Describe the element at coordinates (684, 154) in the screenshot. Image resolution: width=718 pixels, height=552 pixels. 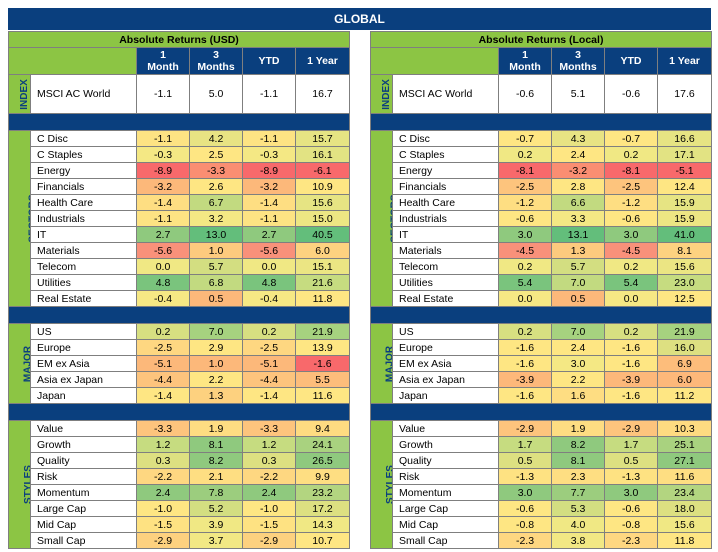
I see `value-cell: 17.1` at that location.